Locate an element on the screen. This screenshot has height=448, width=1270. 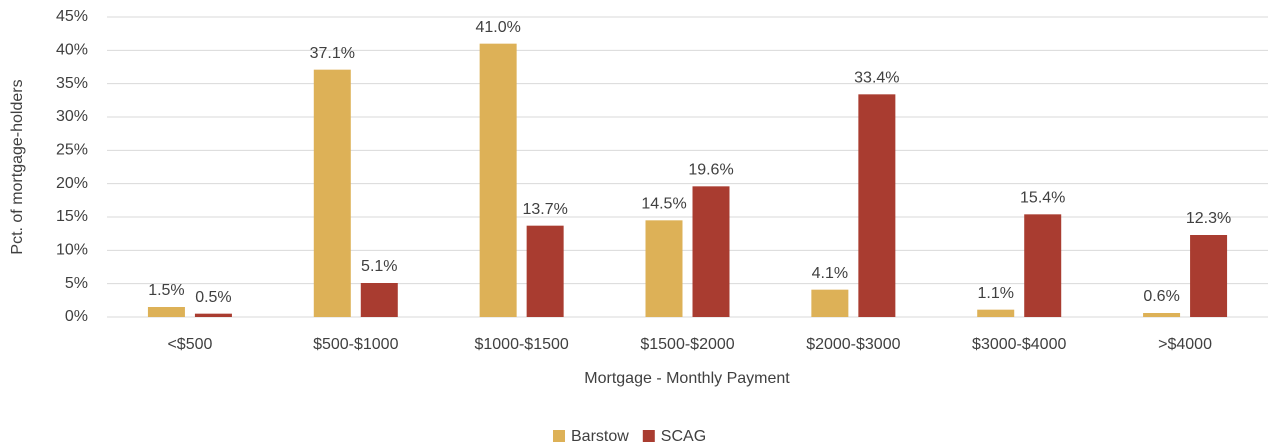
x-tick-label: $1500-$2000 is located at coordinates (687, 344).